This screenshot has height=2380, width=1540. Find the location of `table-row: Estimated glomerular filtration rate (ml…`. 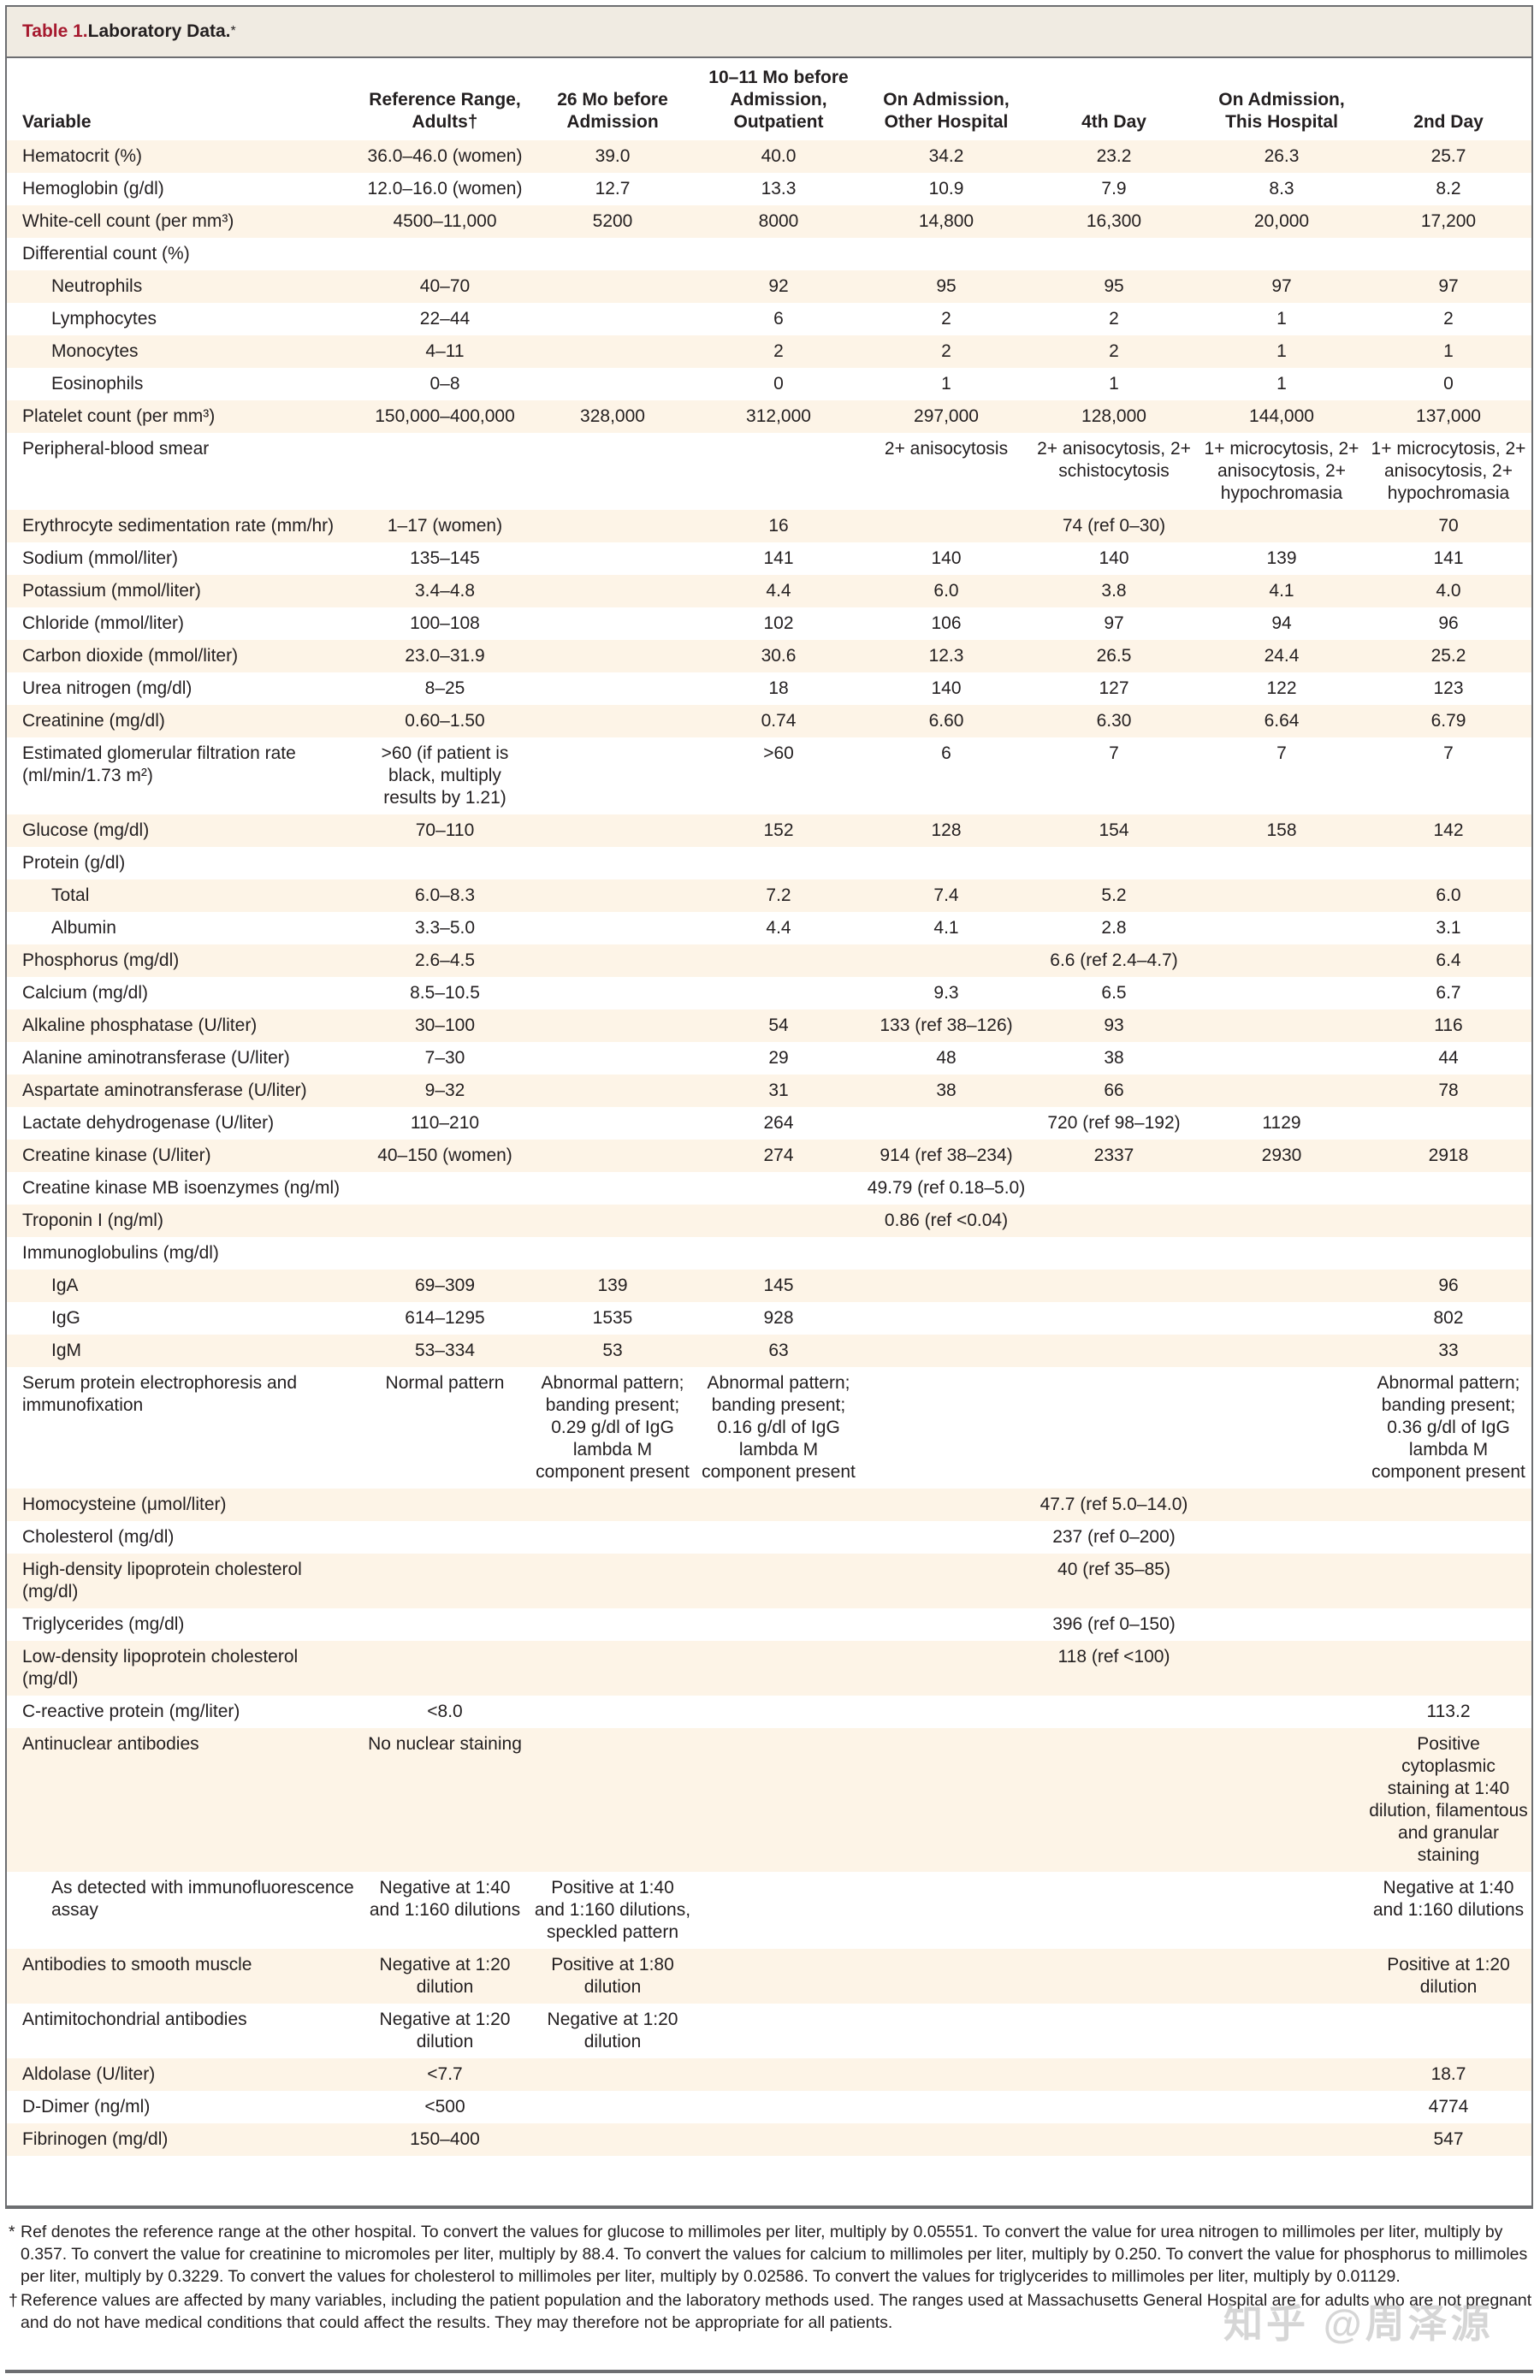

table-row: Estimated glomerular filtration rate (ml… is located at coordinates (769, 775).